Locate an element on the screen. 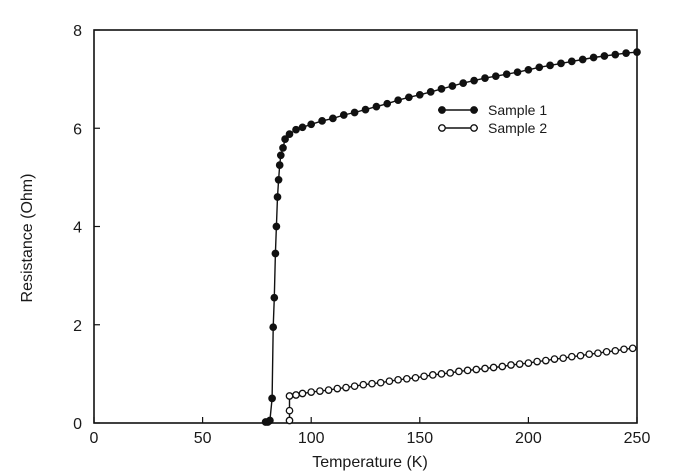 This screenshot has height=475, width=675. y-tick-label: 0 is located at coordinates (77, 424).